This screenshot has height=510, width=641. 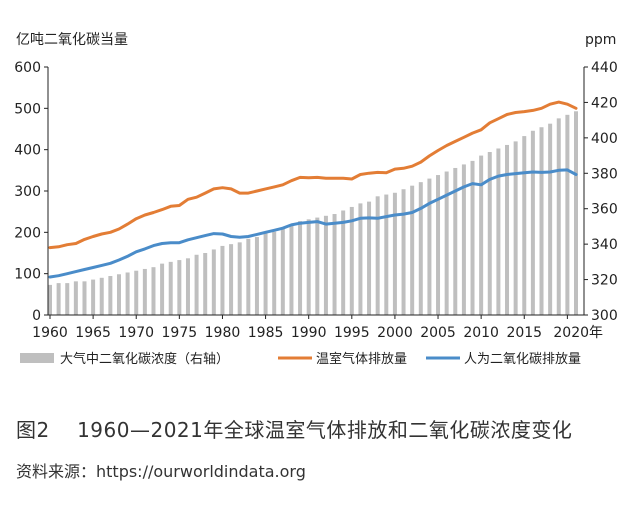 What do you see at coordinates (282, 271) in the screenshot?
I see `bar-1987` at bounding box center [282, 271].